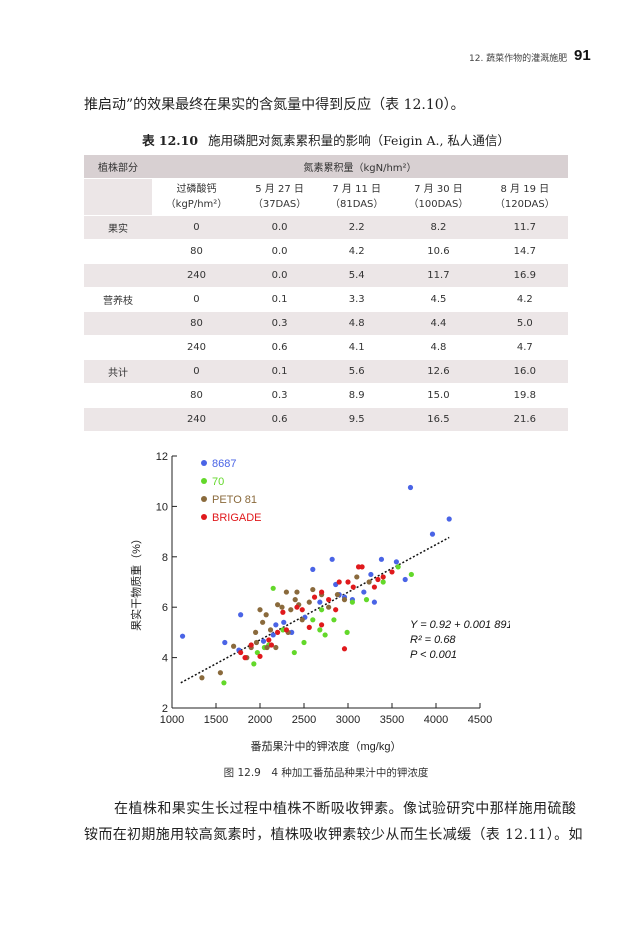 This screenshot has height=929, width=634. What do you see at coordinates (172, 720) in the screenshot?
I see `x-tick-label: 1000` at bounding box center [172, 720].